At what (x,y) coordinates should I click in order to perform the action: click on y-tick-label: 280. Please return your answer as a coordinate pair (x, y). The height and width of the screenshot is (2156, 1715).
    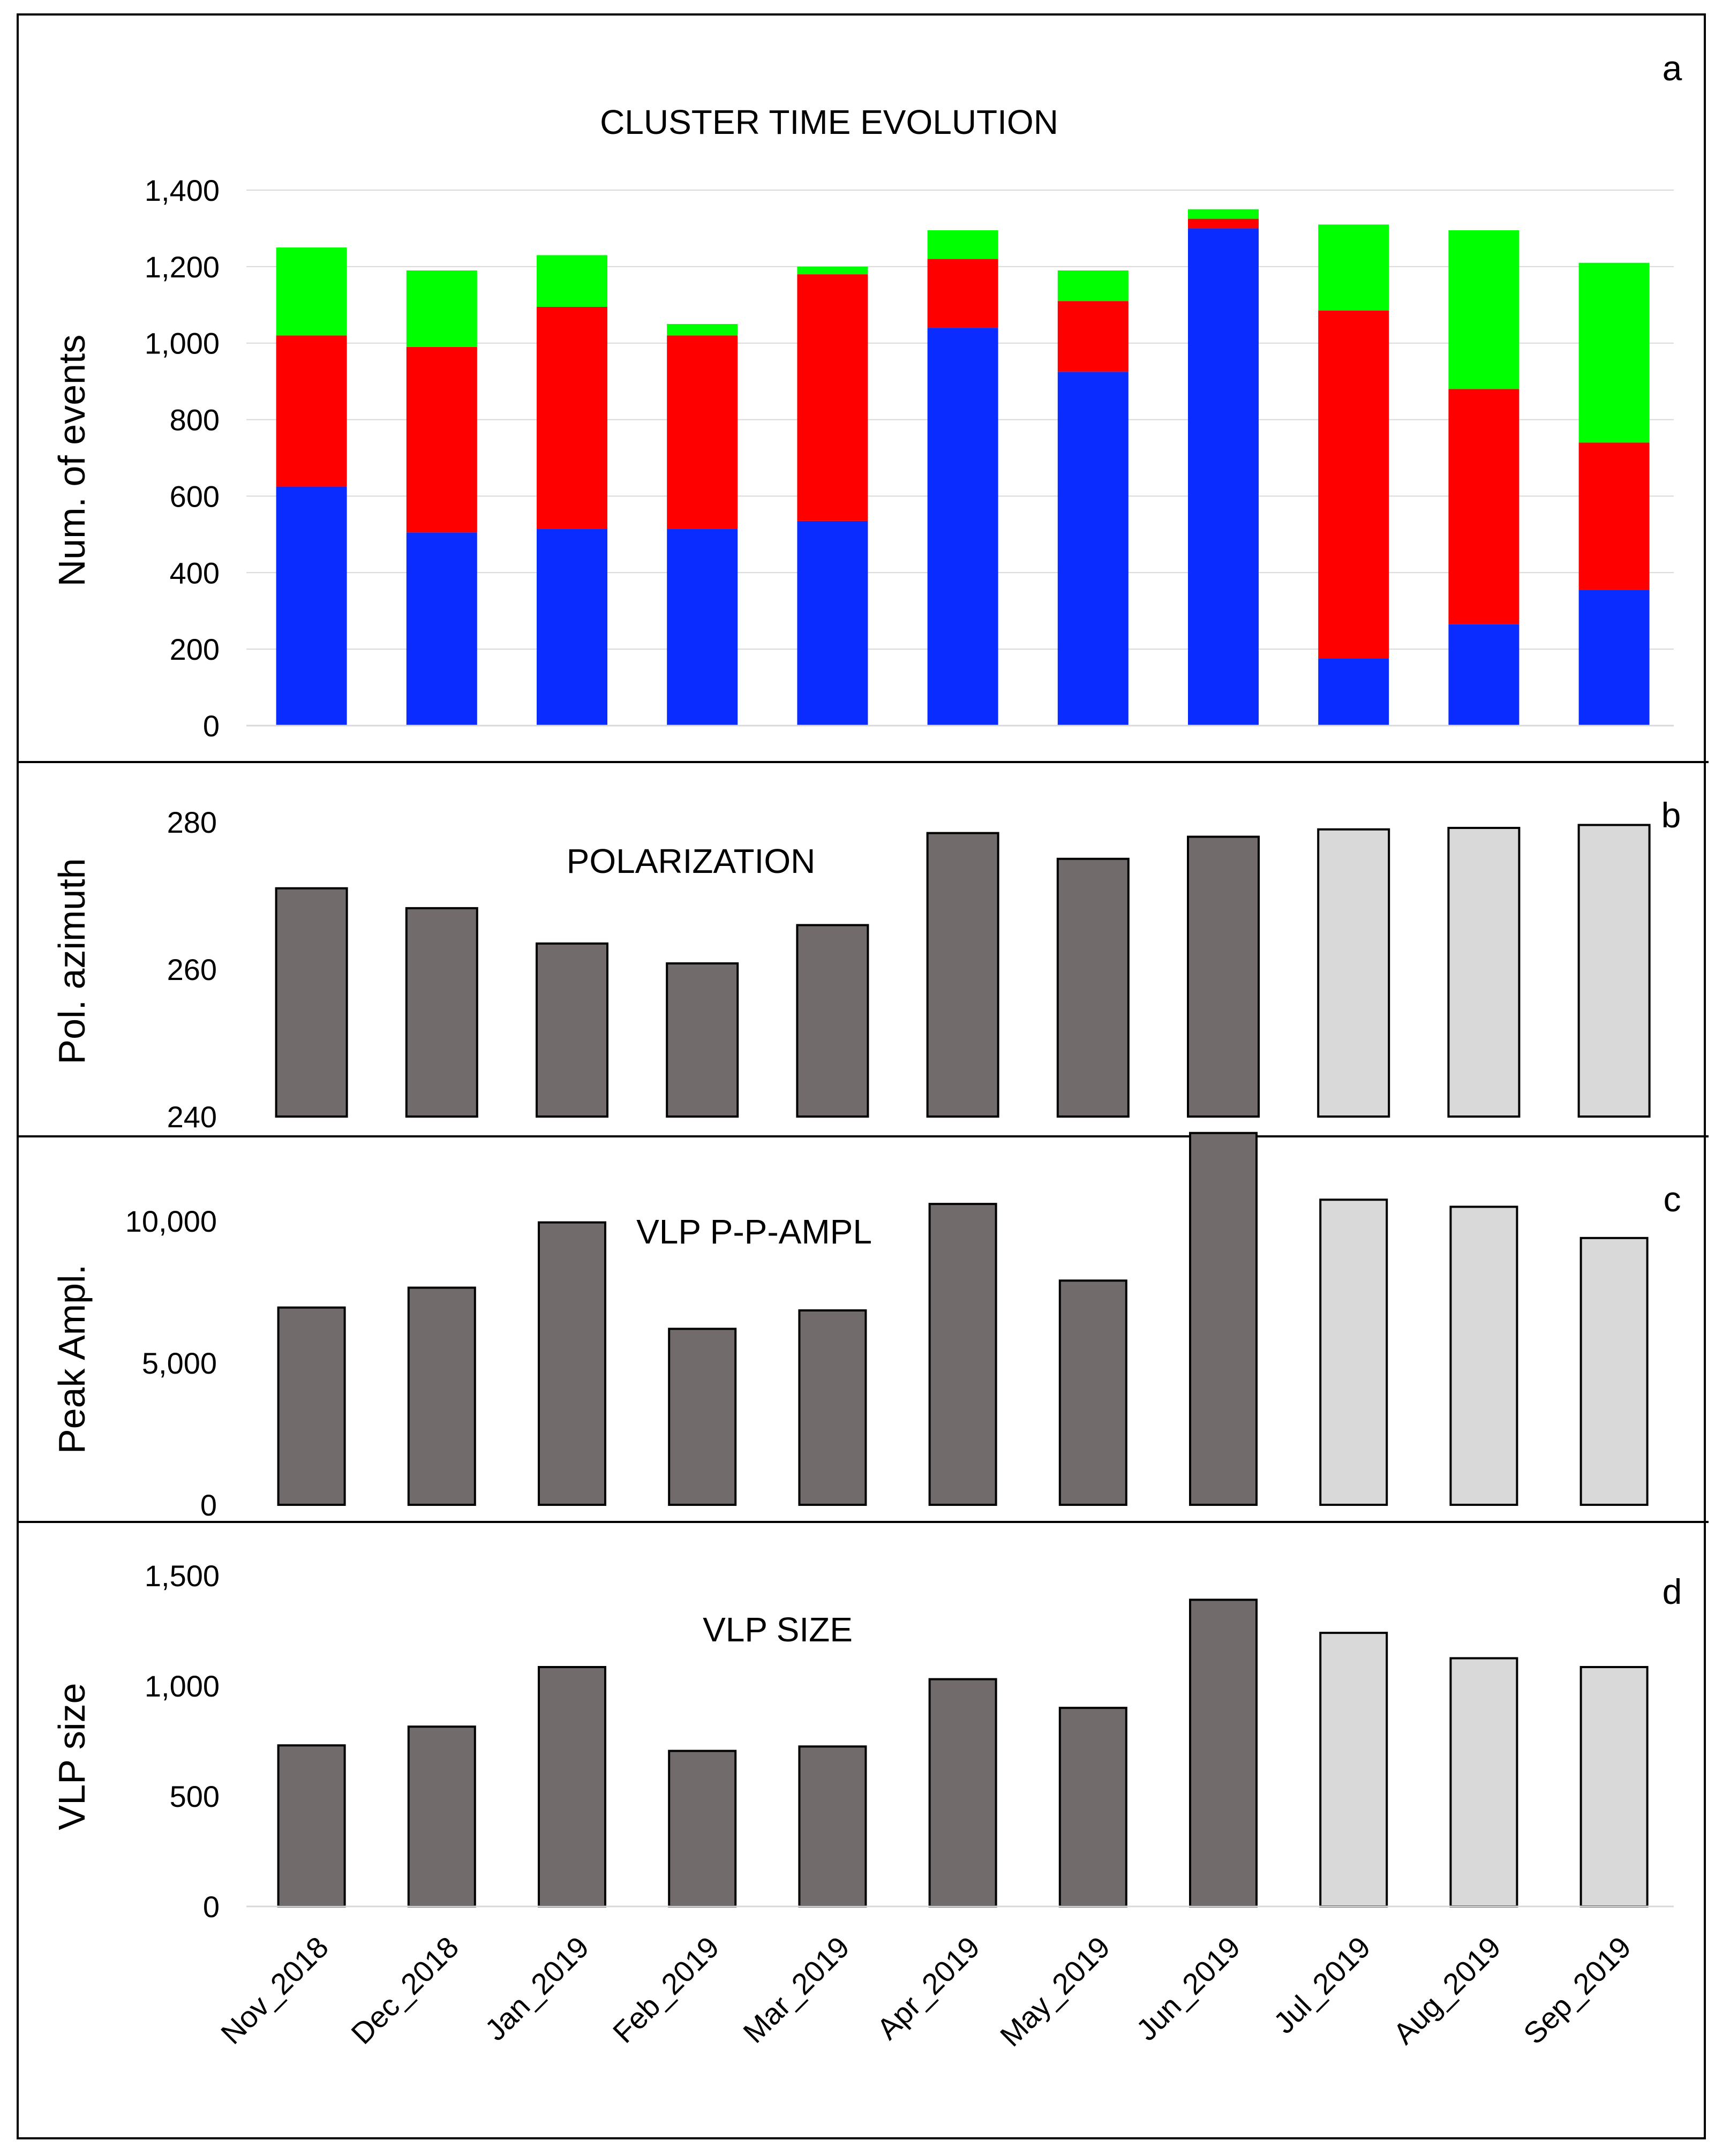
    Looking at the image, I should click on (192, 822).